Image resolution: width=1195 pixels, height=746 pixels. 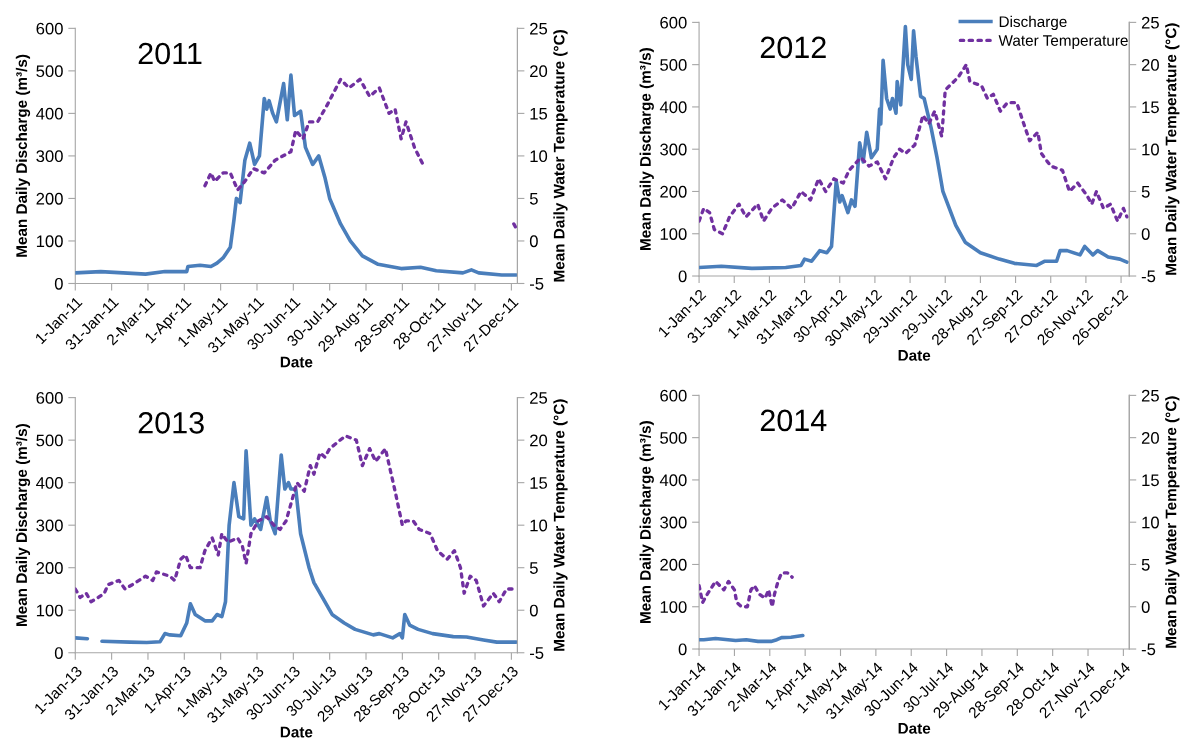 I want to click on legend-label: Discharge, so click(x=1033, y=23).